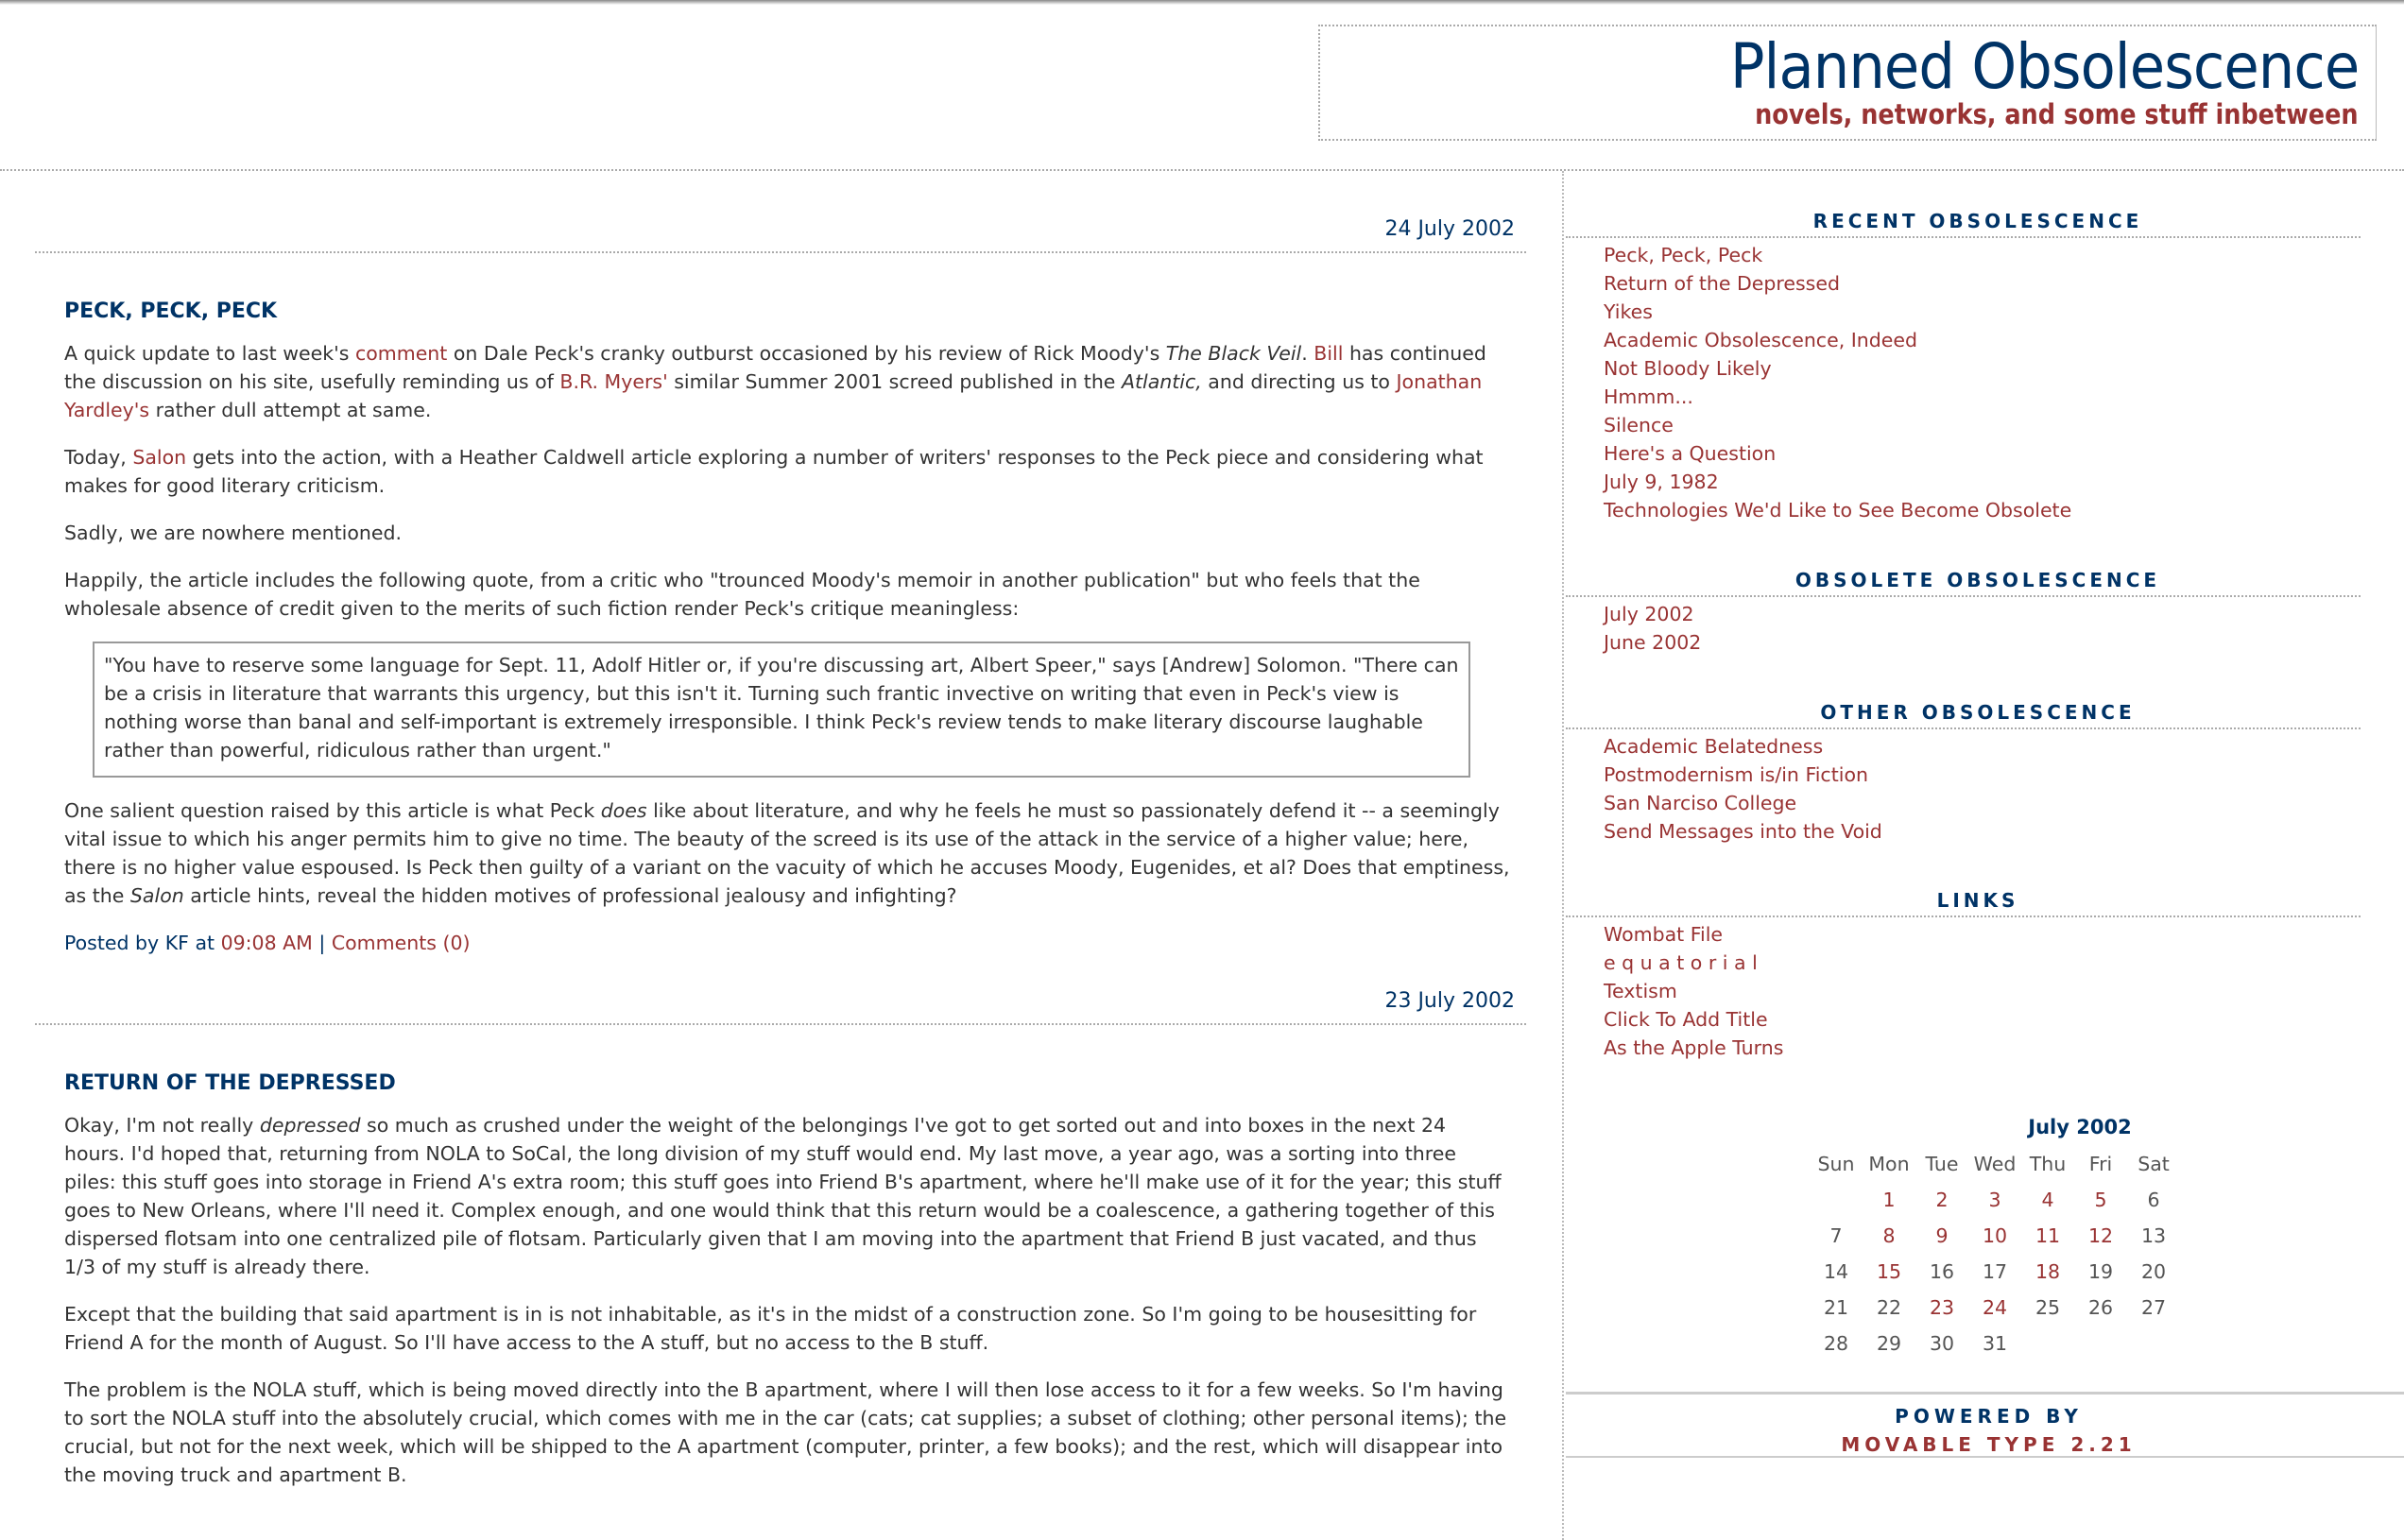 This screenshot has width=2404, height=1540. I want to click on sidebar-link: July 9, 1982, so click(1661, 482).